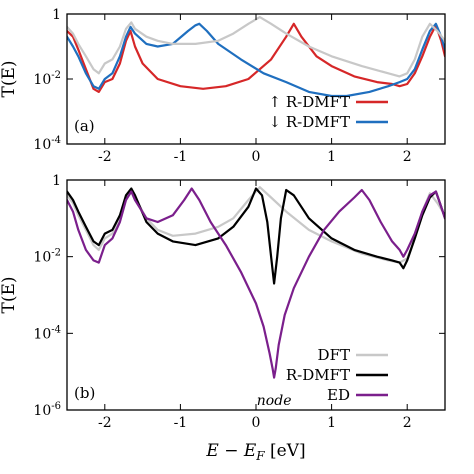 Image resolution: width=474 pixels, height=474 pixels. I want to click on legend-label: ↓ R-DMFT, so click(310, 122).